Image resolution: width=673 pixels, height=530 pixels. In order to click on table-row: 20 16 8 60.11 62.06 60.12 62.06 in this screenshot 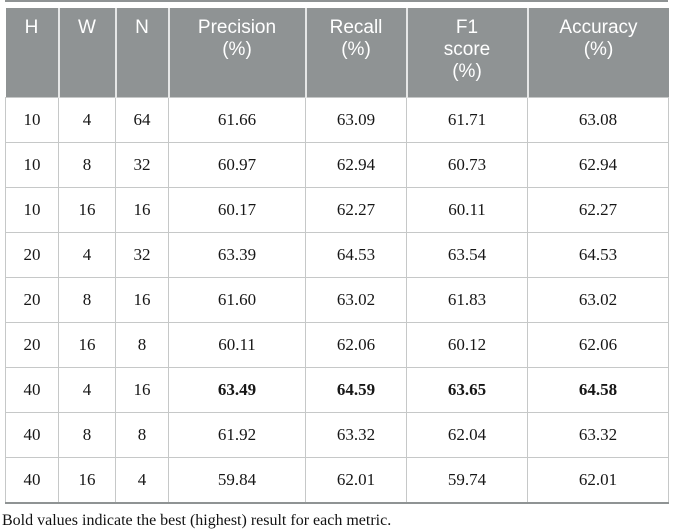, I will do `click(337, 344)`.